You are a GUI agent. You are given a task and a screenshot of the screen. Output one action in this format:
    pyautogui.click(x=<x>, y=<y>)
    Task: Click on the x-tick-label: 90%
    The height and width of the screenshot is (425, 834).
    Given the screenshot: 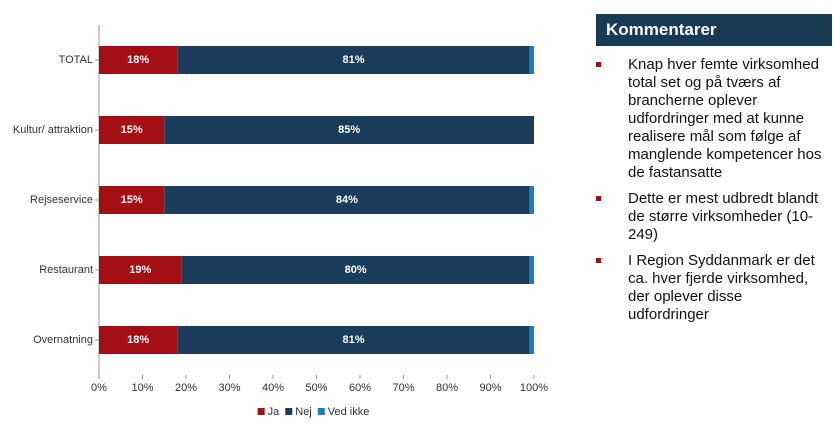 What is the action you would take?
    pyautogui.click(x=490, y=388)
    